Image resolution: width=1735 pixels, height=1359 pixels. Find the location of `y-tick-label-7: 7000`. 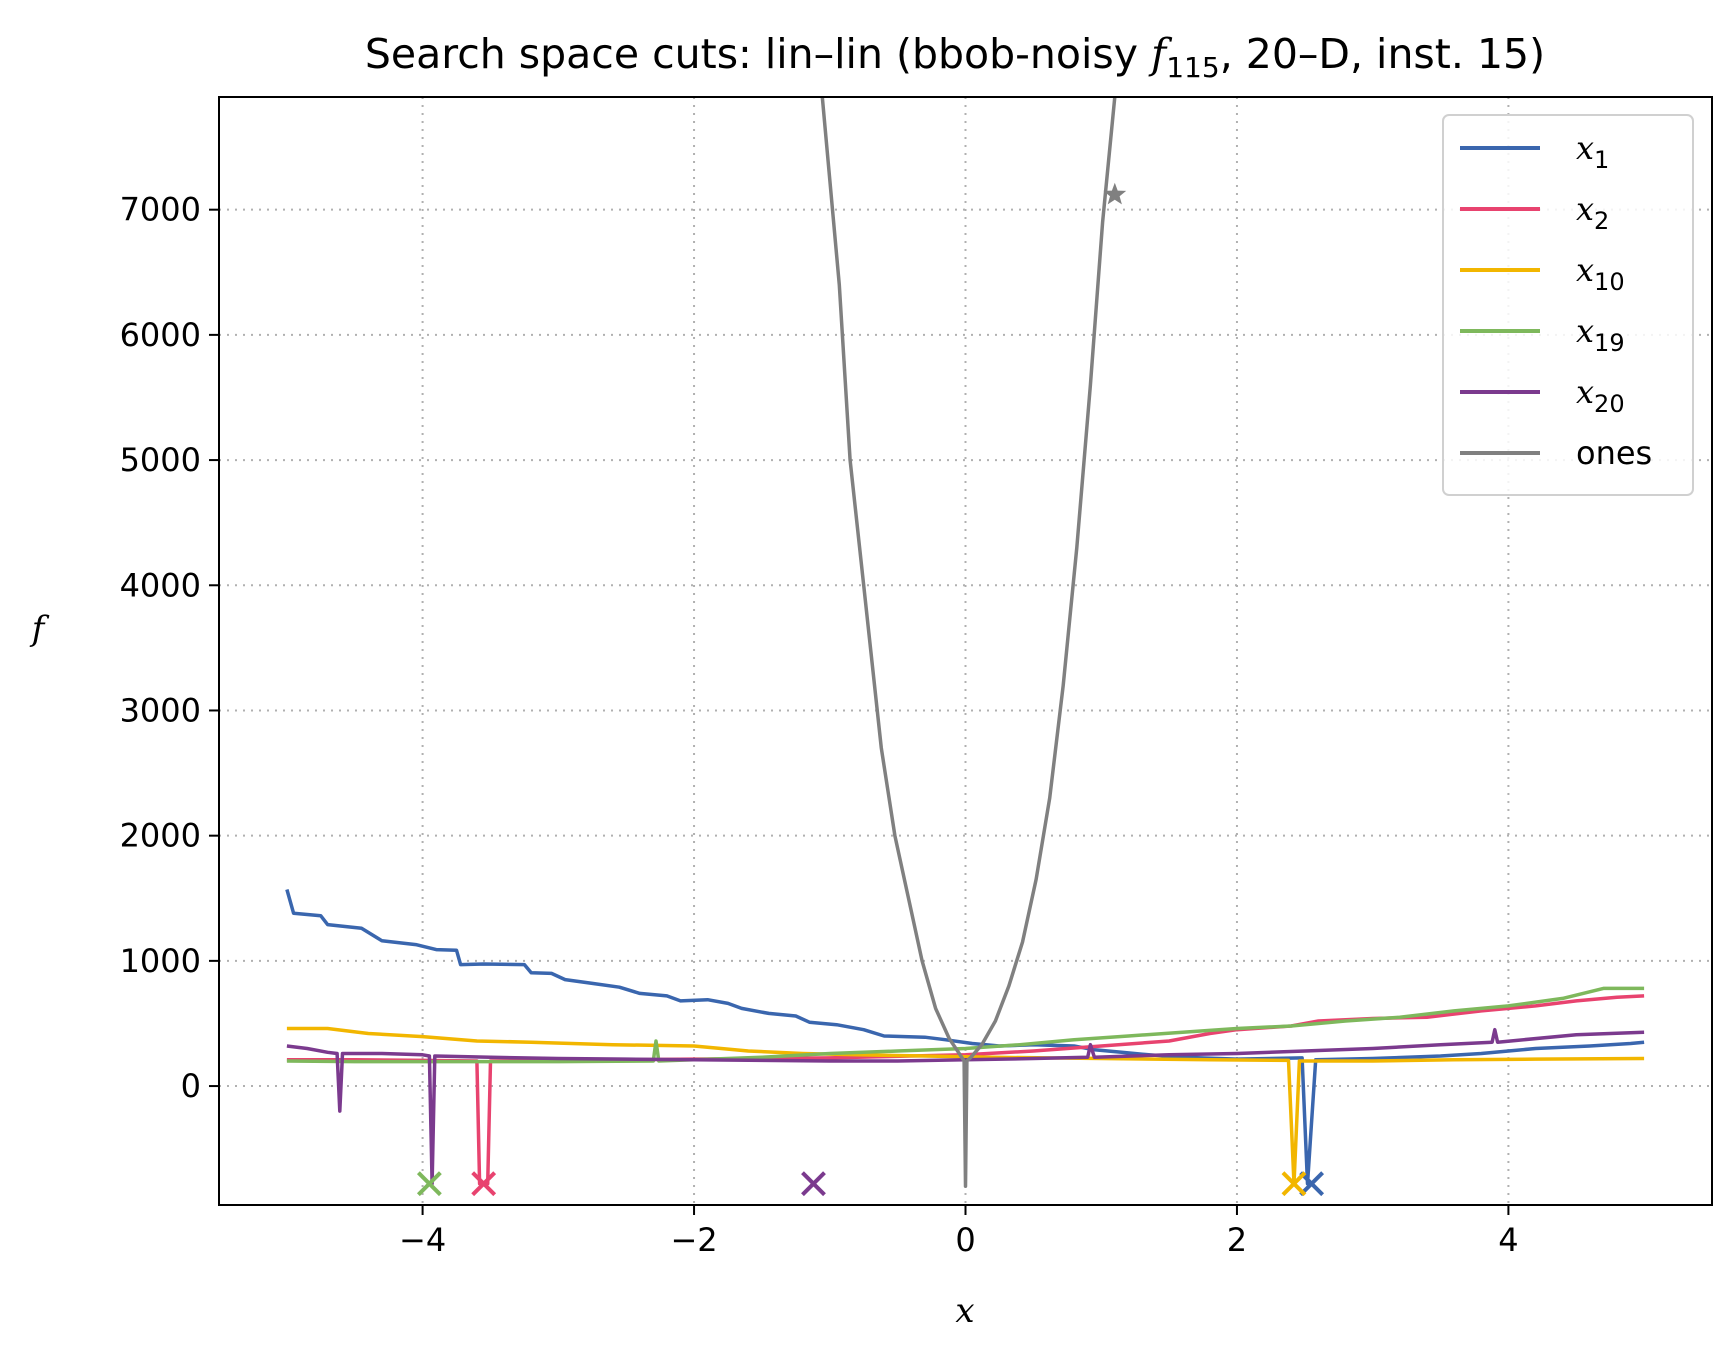

y-tick-label-7: 7000 is located at coordinates (160, 210).